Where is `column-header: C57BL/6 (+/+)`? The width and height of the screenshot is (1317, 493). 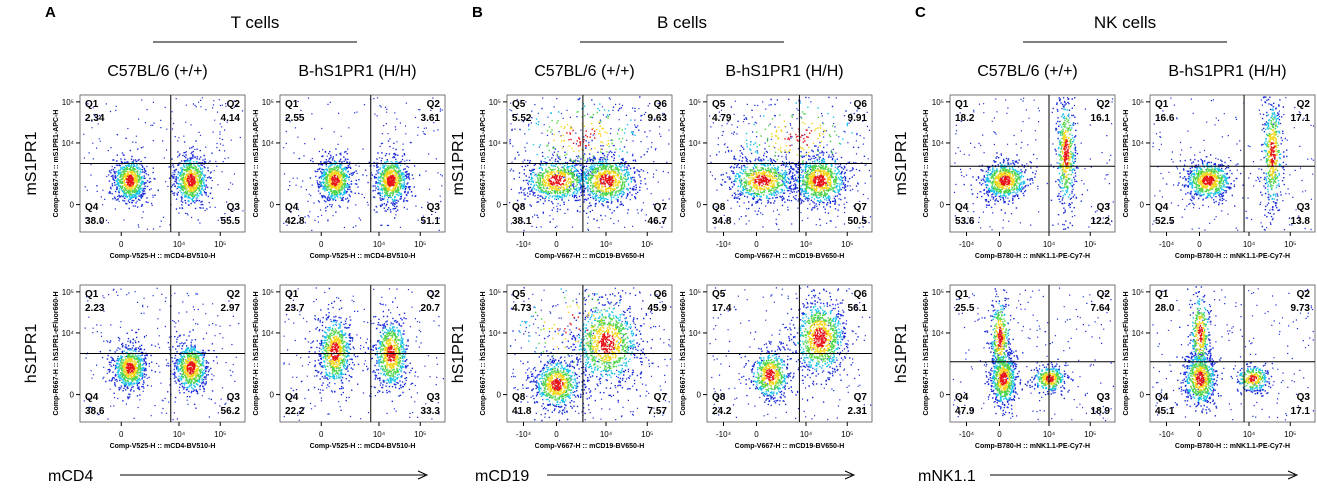
column-header: C57BL/6 (+/+) is located at coordinates (157, 71).